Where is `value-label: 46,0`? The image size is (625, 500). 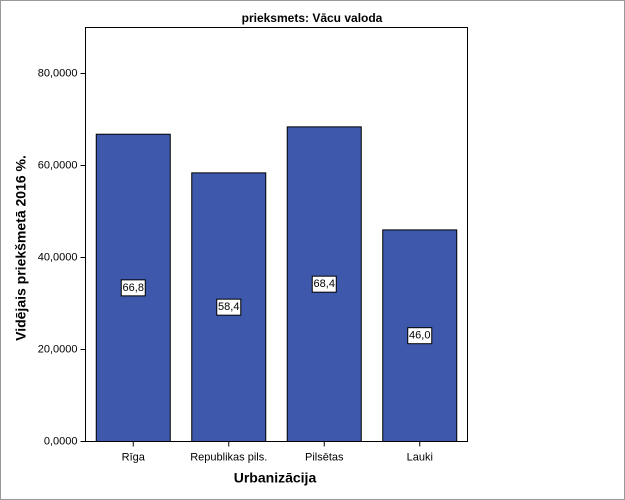 value-label: 46,0 is located at coordinates (419, 336).